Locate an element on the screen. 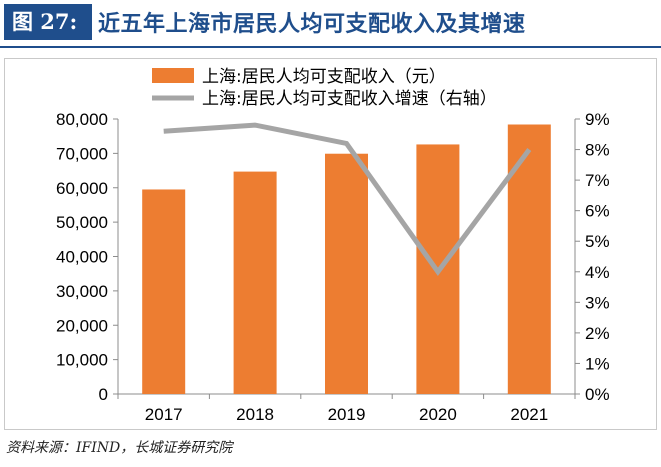 This screenshot has height=467, width=661. figure-title: 近五年上海市居民人均可支配收入及其增速 is located at coordinates (312, 24).